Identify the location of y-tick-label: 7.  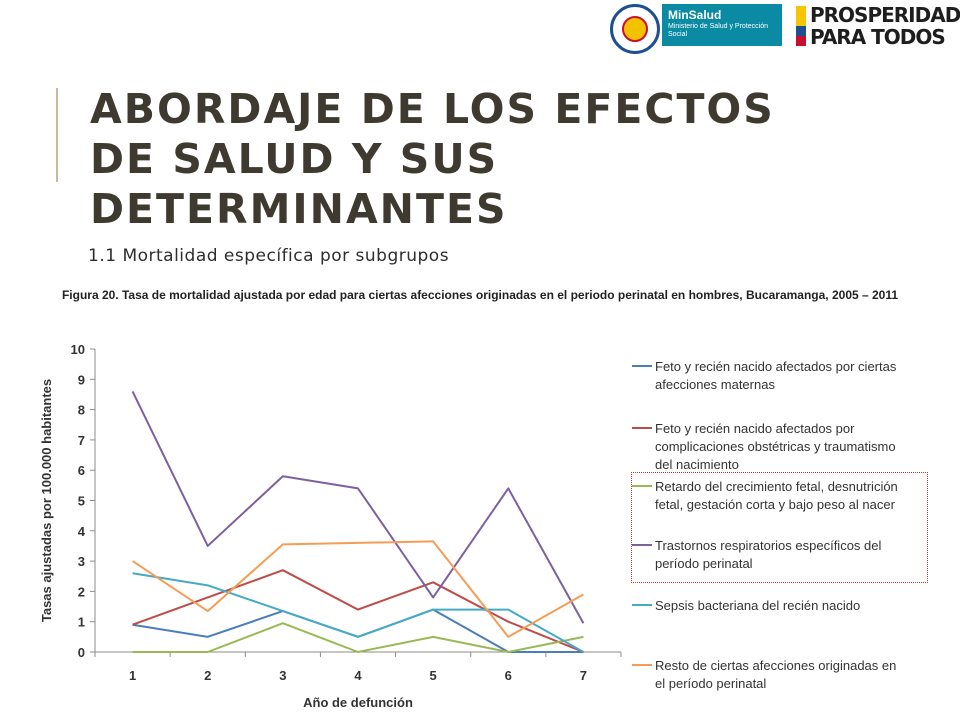
(81, 440).